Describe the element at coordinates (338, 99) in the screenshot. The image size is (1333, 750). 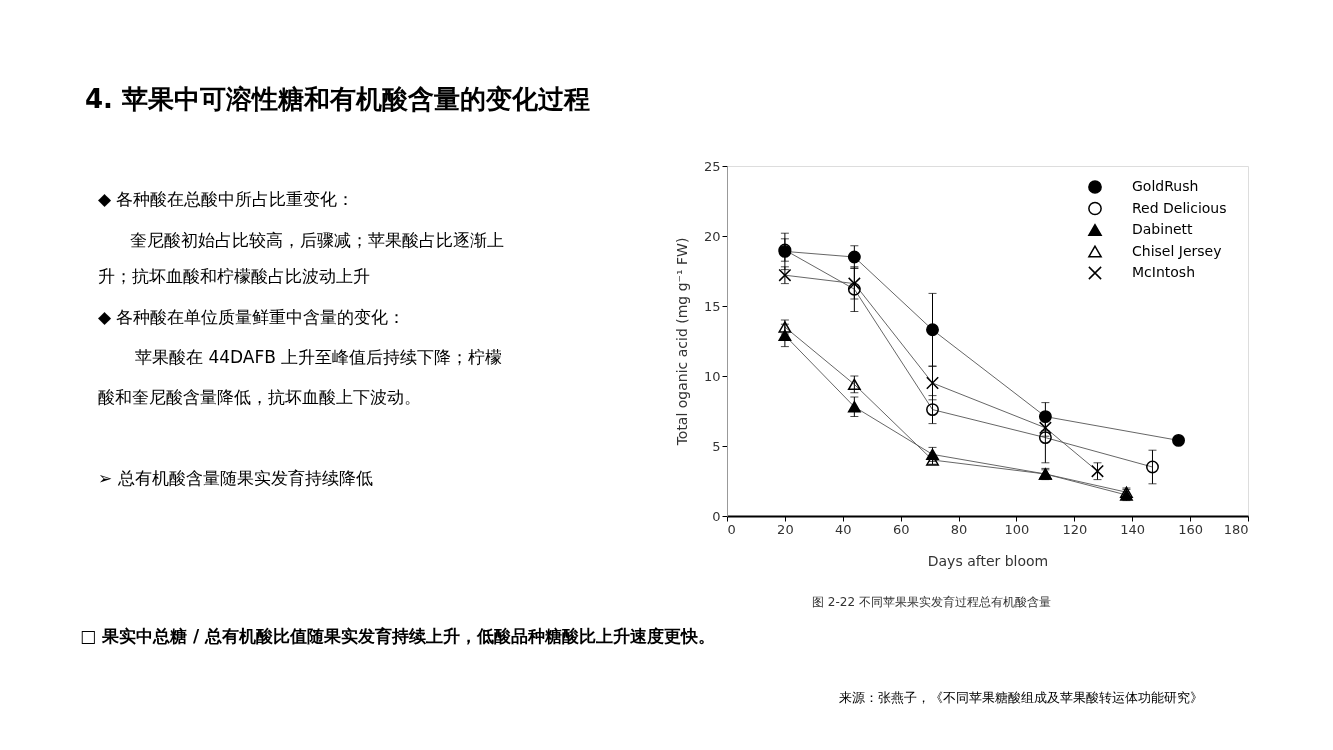
I see `text: 4. 苹果中可溶性糖和有机酸含量的变化过程` at that location.